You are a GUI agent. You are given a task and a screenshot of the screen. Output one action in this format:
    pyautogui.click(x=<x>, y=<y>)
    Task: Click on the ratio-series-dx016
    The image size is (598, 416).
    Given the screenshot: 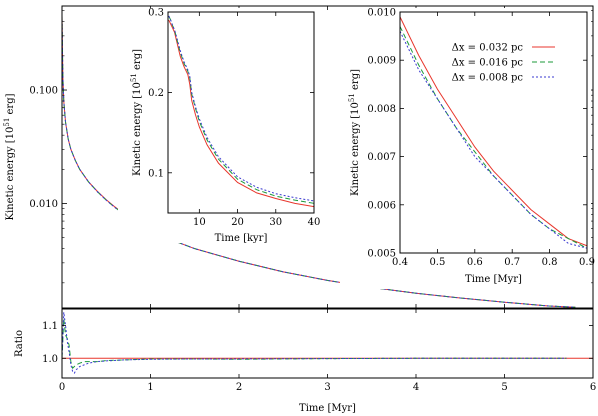 What is the action you would take?
    pyautogui.click(x=314, y=344)
    